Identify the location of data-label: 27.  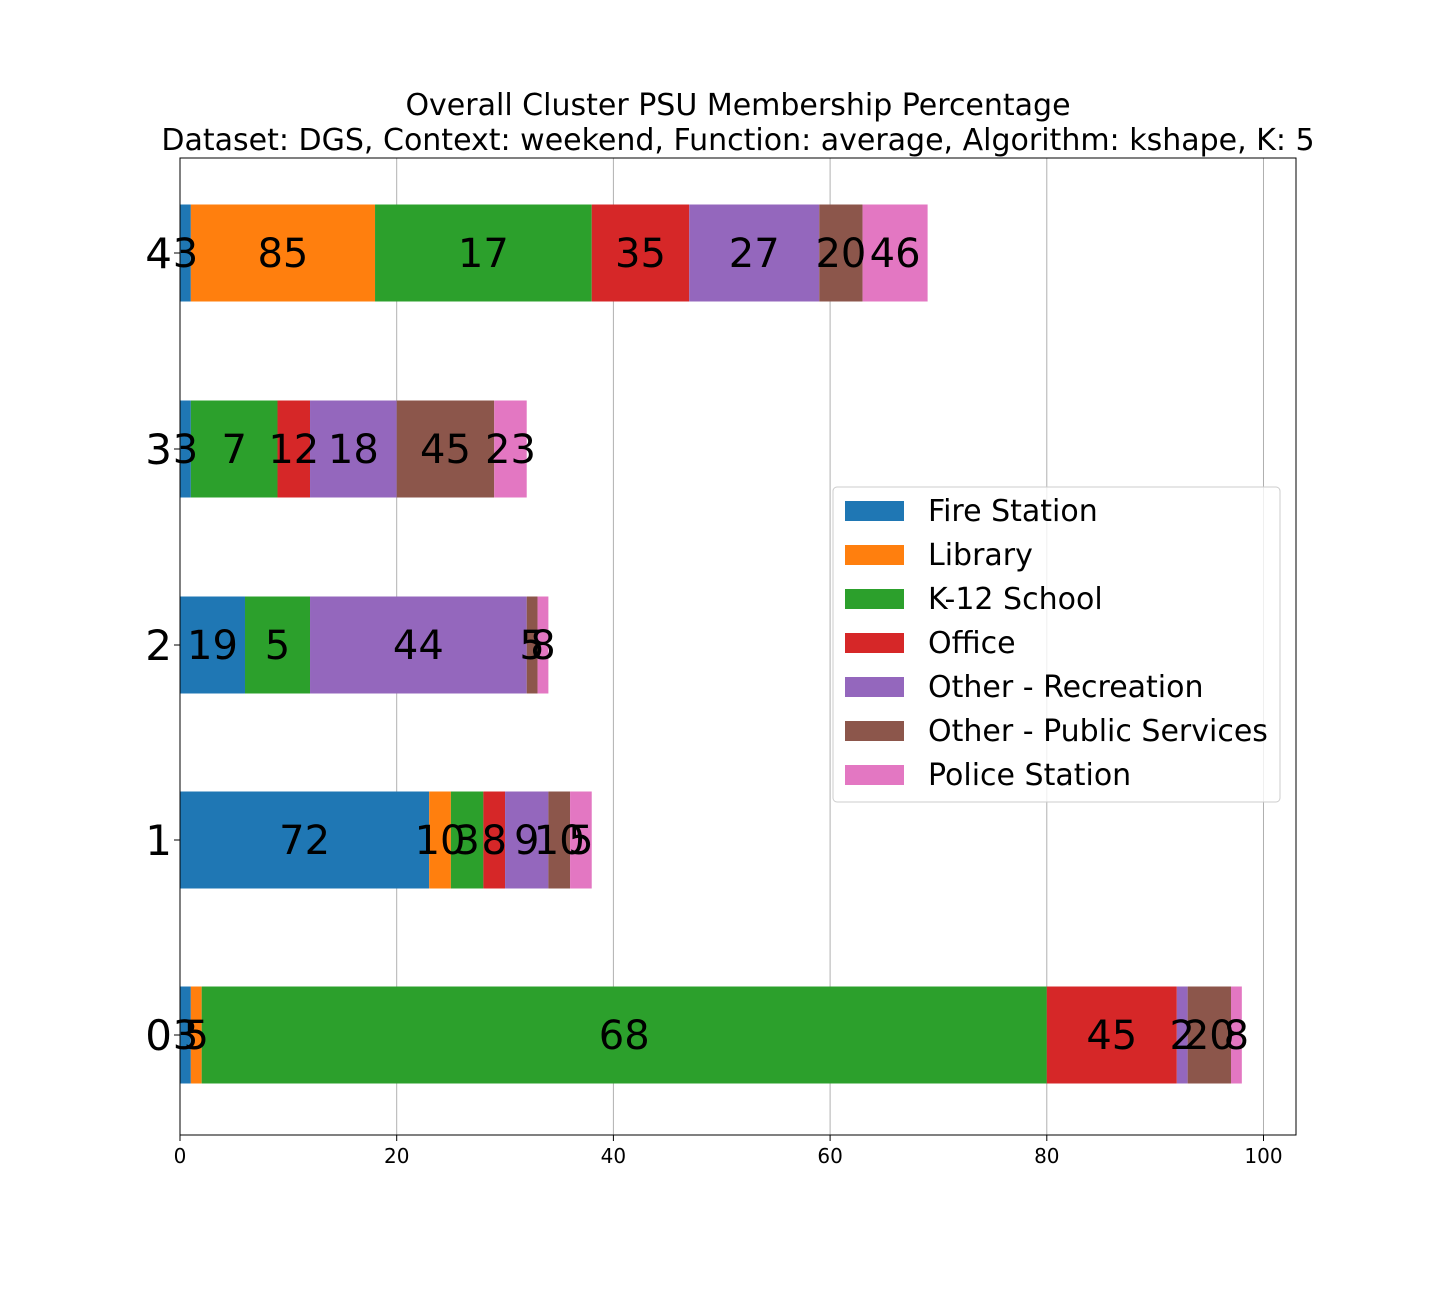
(754, 254).